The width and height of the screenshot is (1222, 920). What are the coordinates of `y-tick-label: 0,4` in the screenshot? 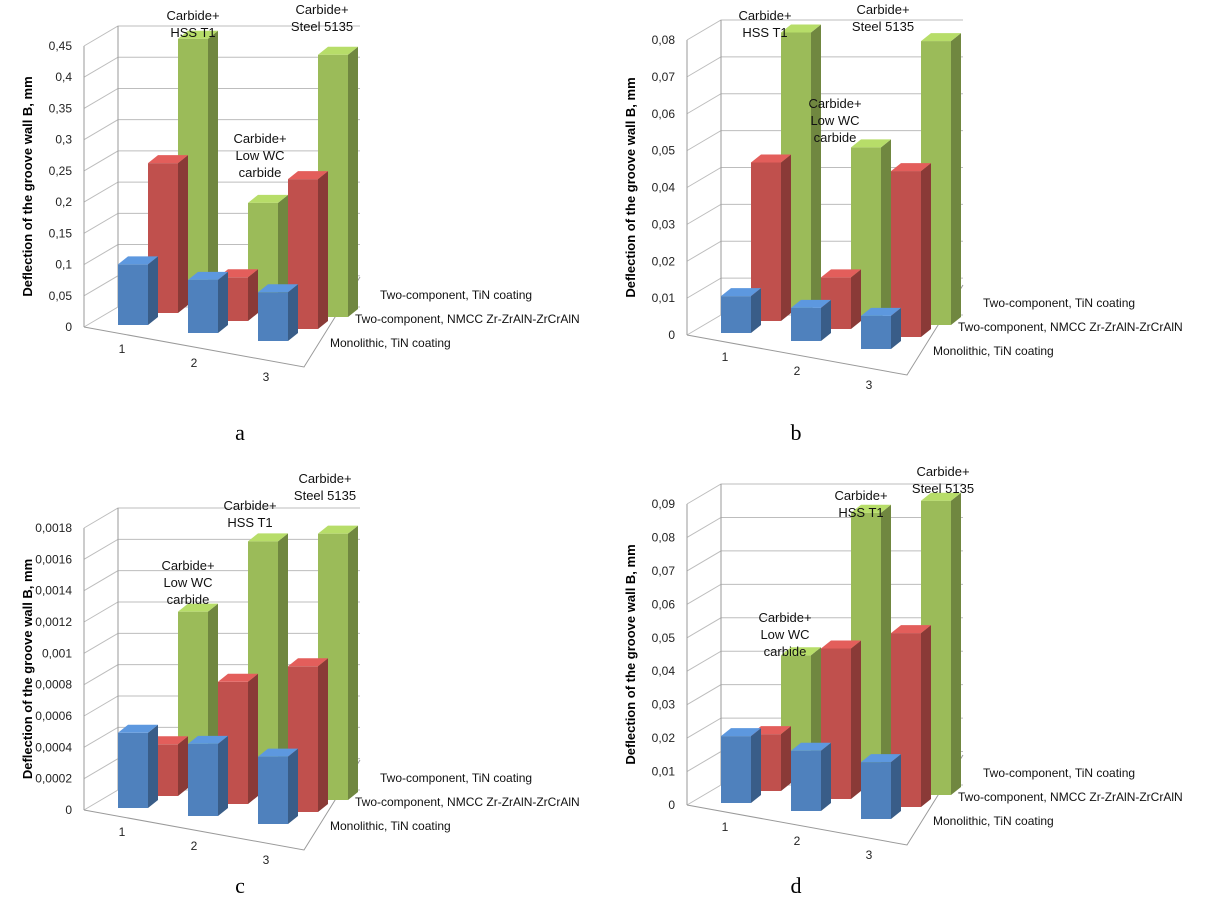 It's located at (63, 77).